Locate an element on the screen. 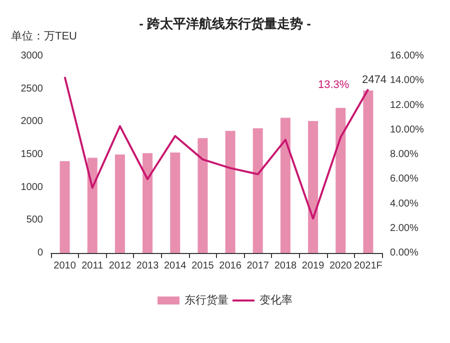 This screenshot has height=343, width=450. x-tick-label: 2017 is located at coordinates (258, 266).